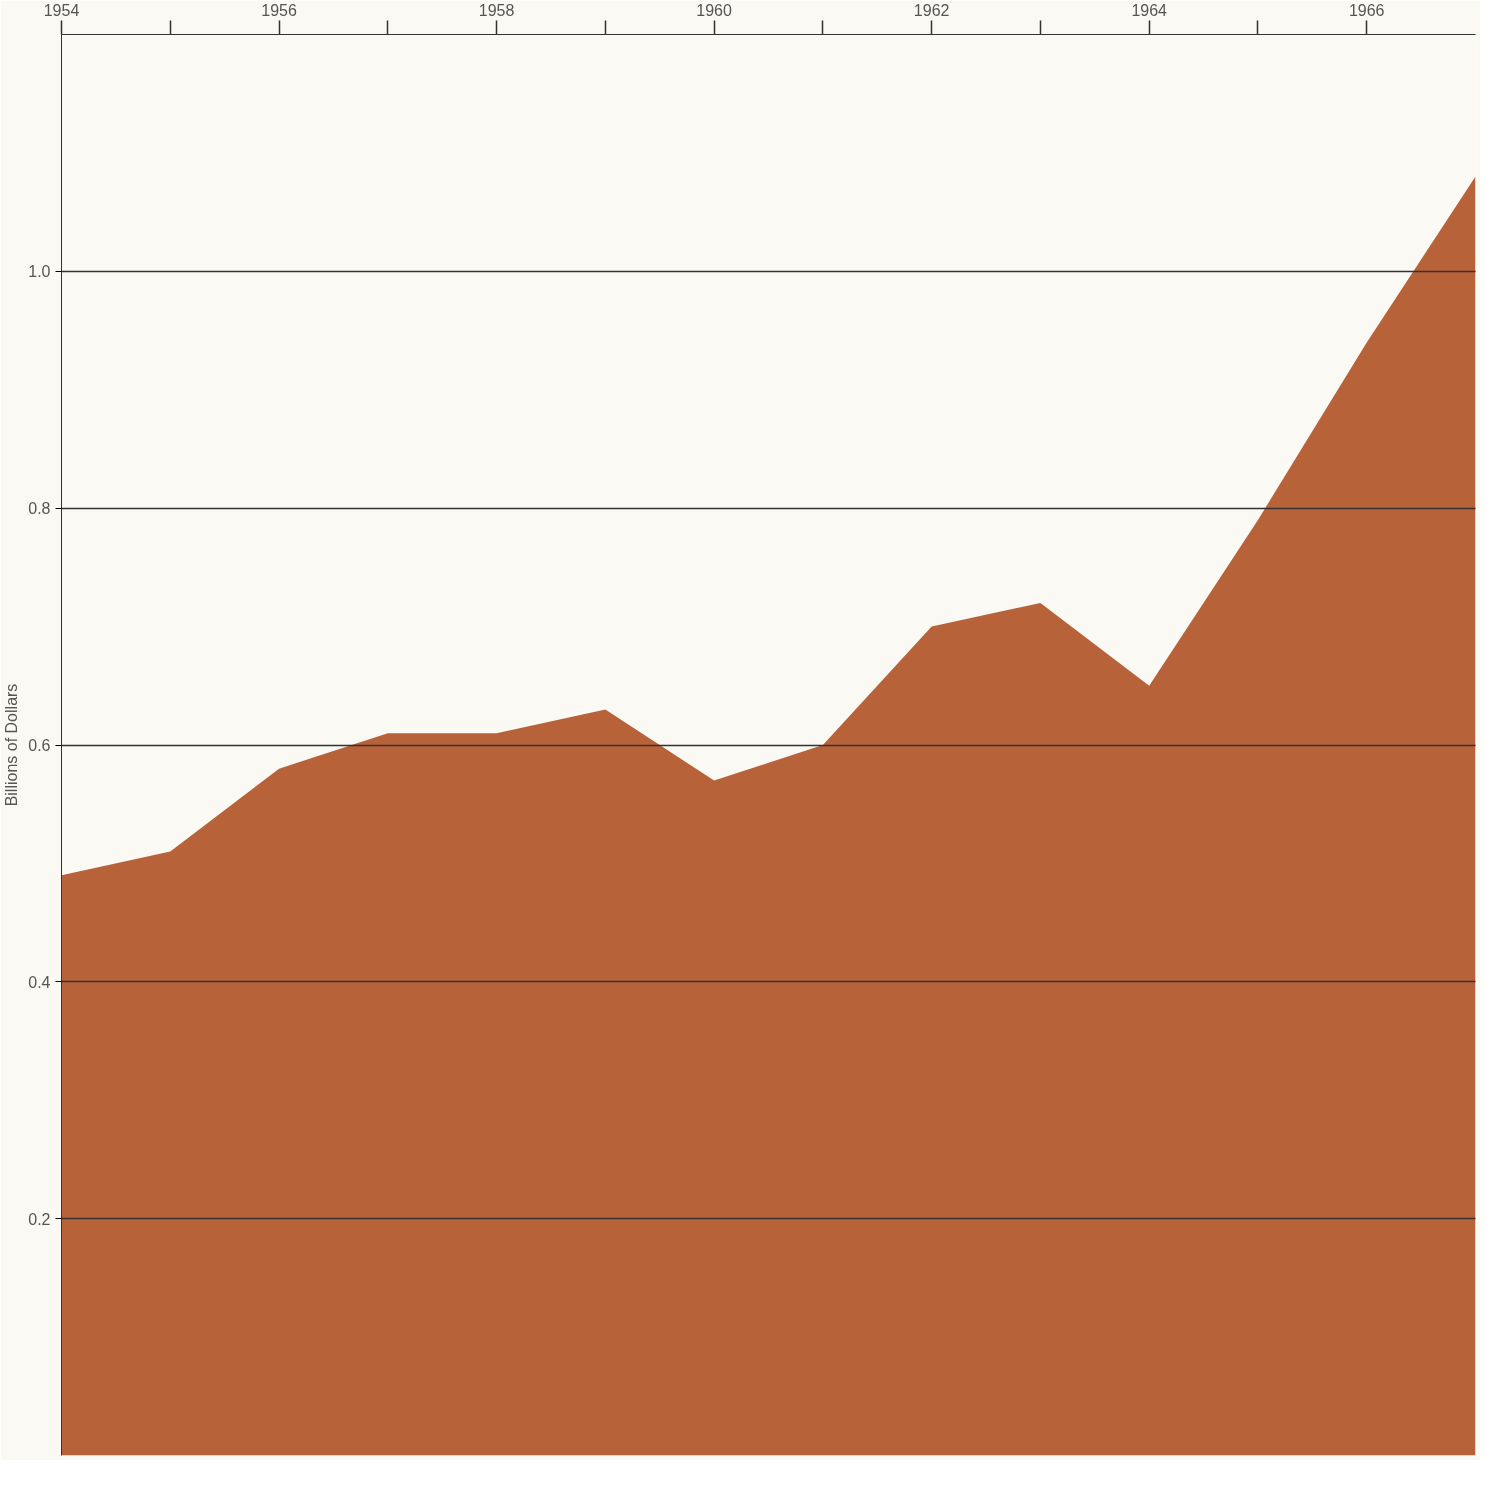 The image size is (1496, 1496). Describe the element at coordinates (714, 10) in the screenshot. I see `x-tick-label: 1960` at that location.